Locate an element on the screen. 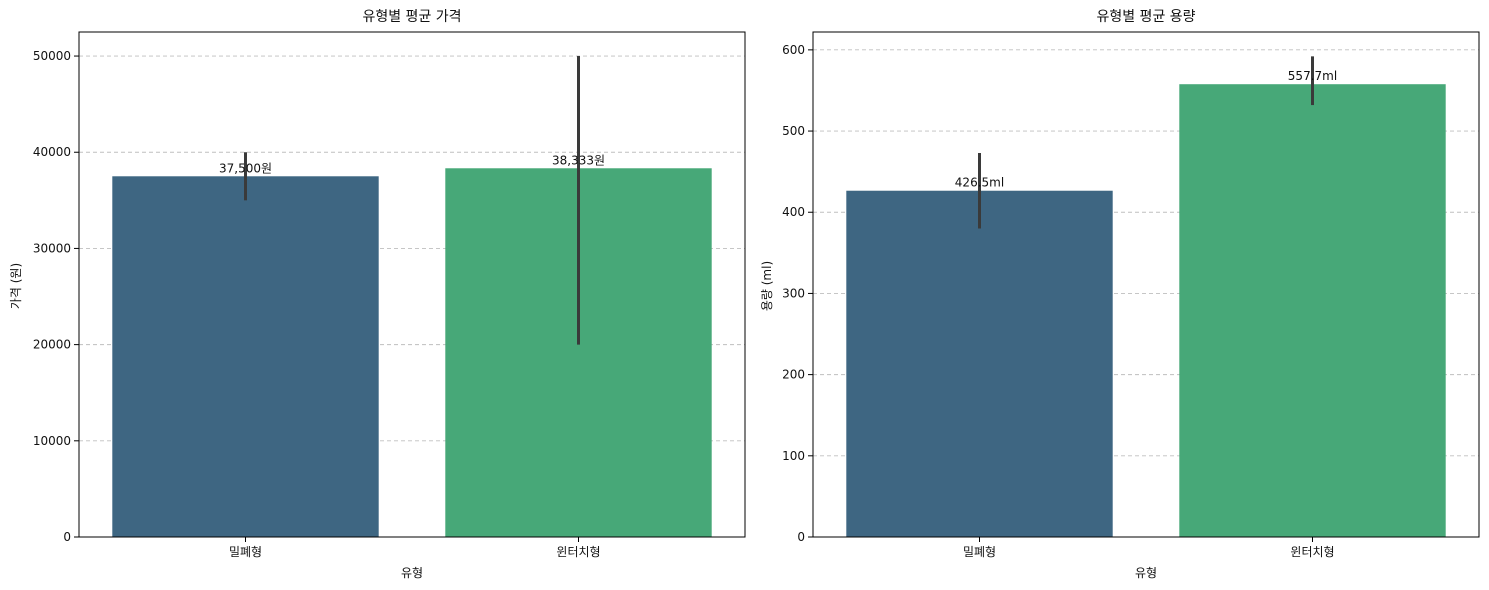  y-axis: 0 100 200 300 400 500 600 is located at coordinates (797, 293).